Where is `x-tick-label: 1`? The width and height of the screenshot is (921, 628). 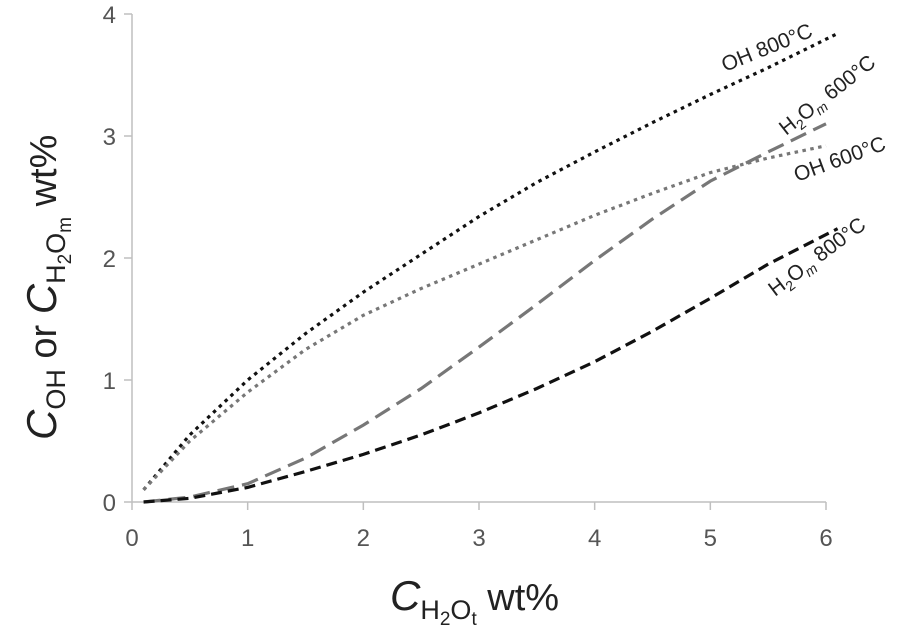
x-tick-label: 1 is located at coordinates (247, 538).